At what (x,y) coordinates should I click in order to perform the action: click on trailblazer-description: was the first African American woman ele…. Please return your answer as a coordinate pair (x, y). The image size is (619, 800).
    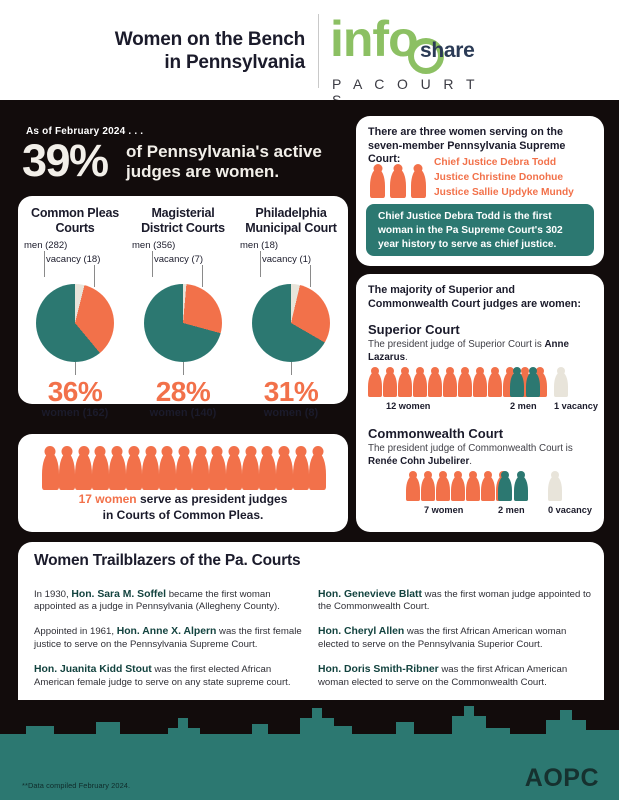
    Looking at the image, I should click on (442, 638).